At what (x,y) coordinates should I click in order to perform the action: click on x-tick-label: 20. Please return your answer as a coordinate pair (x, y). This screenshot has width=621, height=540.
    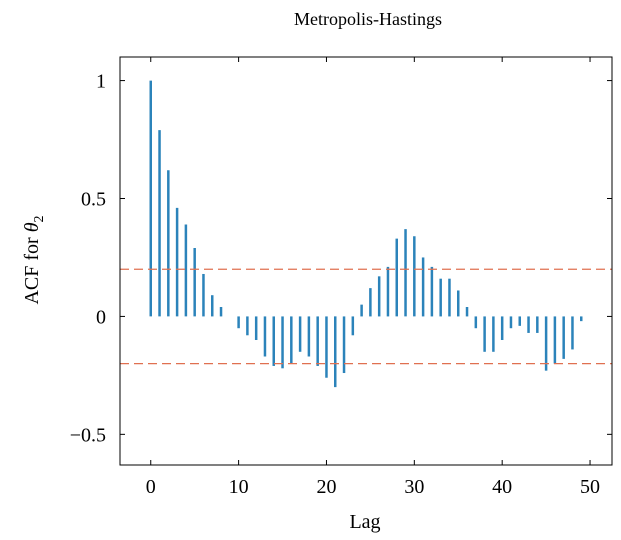
    Looking at the image, I should click on (326, 487).